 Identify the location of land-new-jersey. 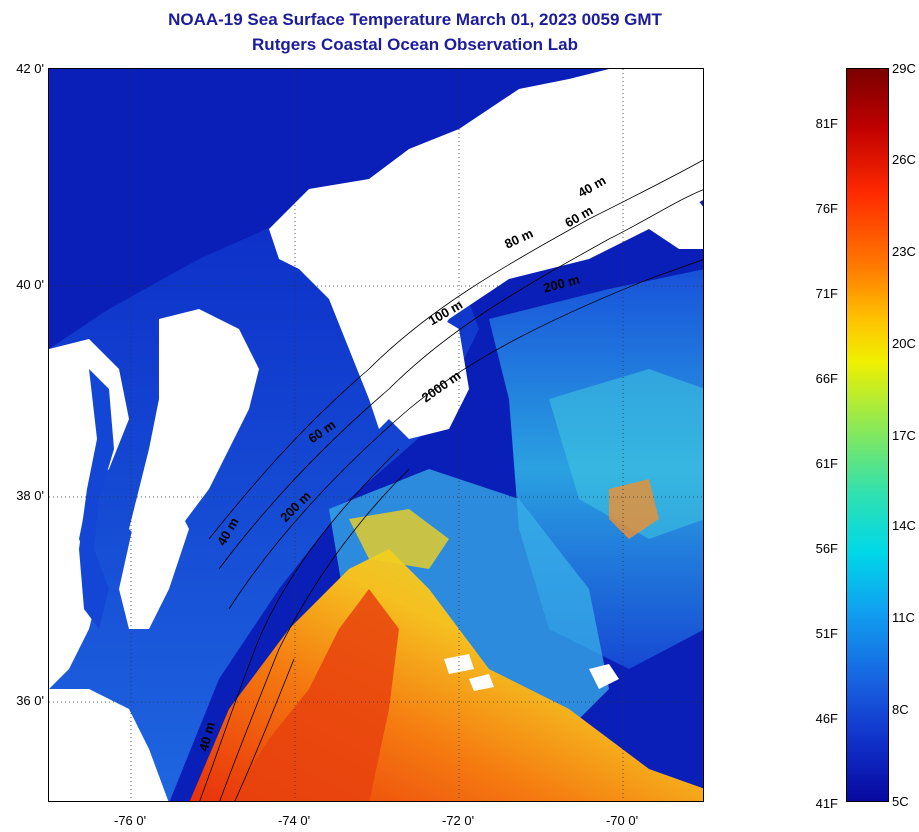
(194, 429).